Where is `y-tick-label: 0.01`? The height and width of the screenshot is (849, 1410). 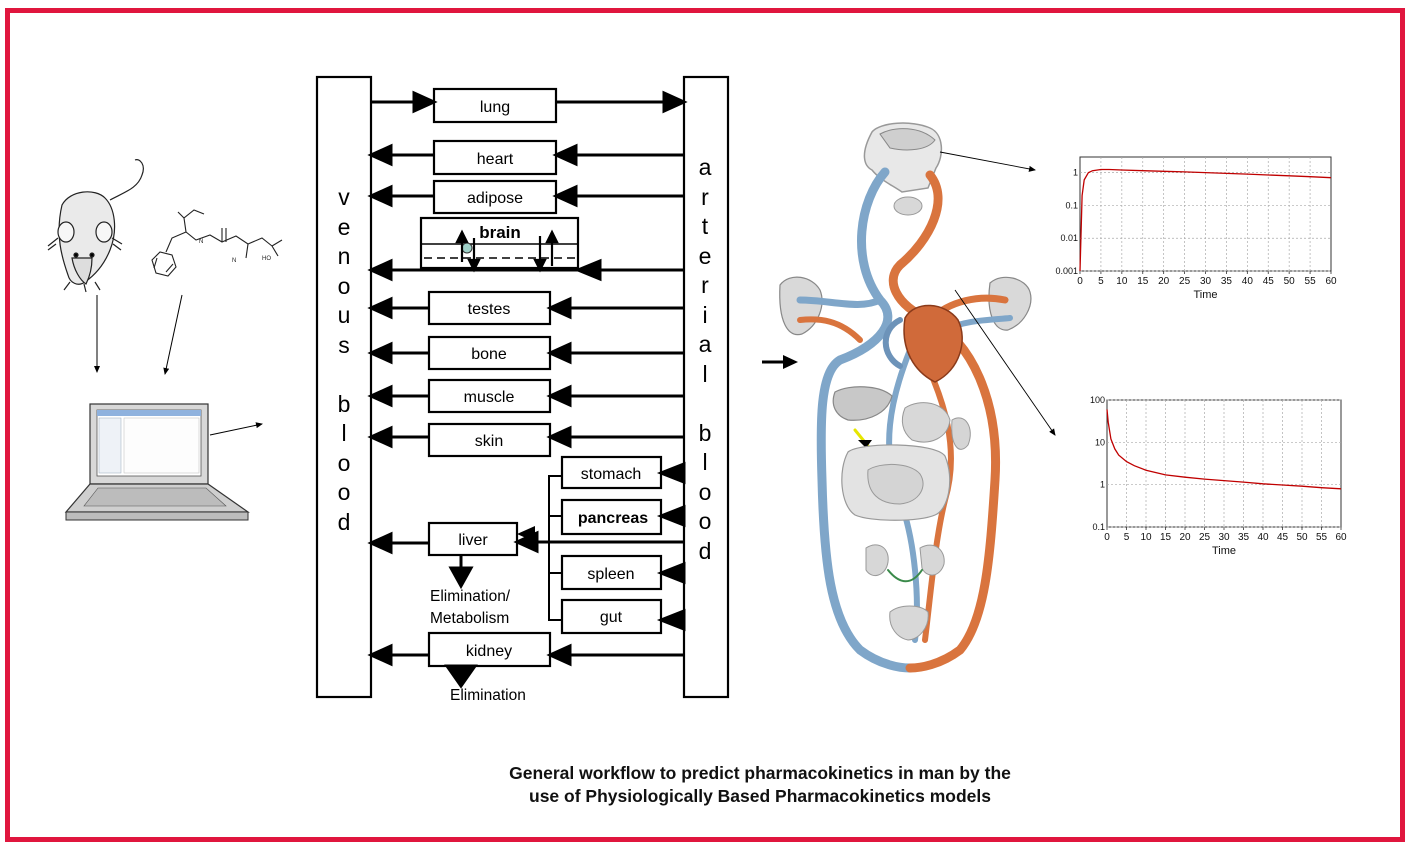
y-tick-label: 0.01 is located at coordinates (1069, 238).